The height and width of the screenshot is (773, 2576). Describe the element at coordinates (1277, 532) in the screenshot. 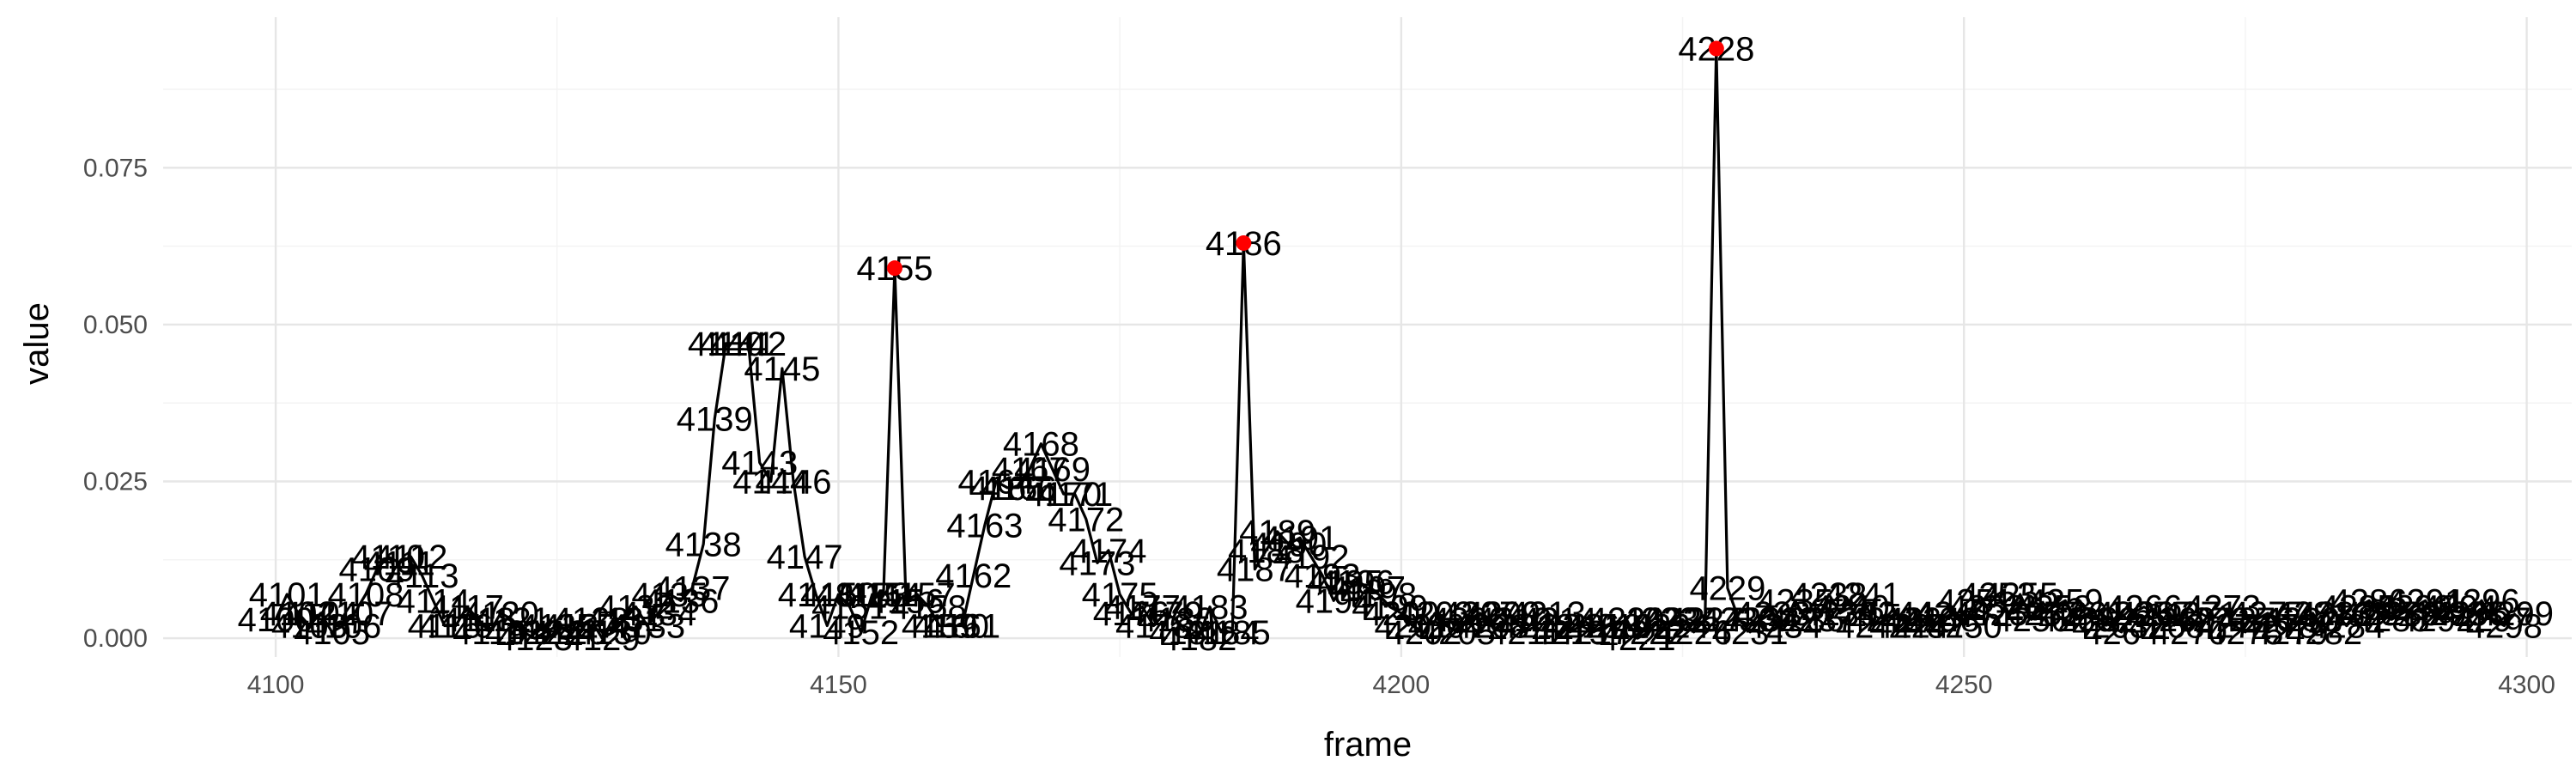

I see `point-label: 4189` at that location.